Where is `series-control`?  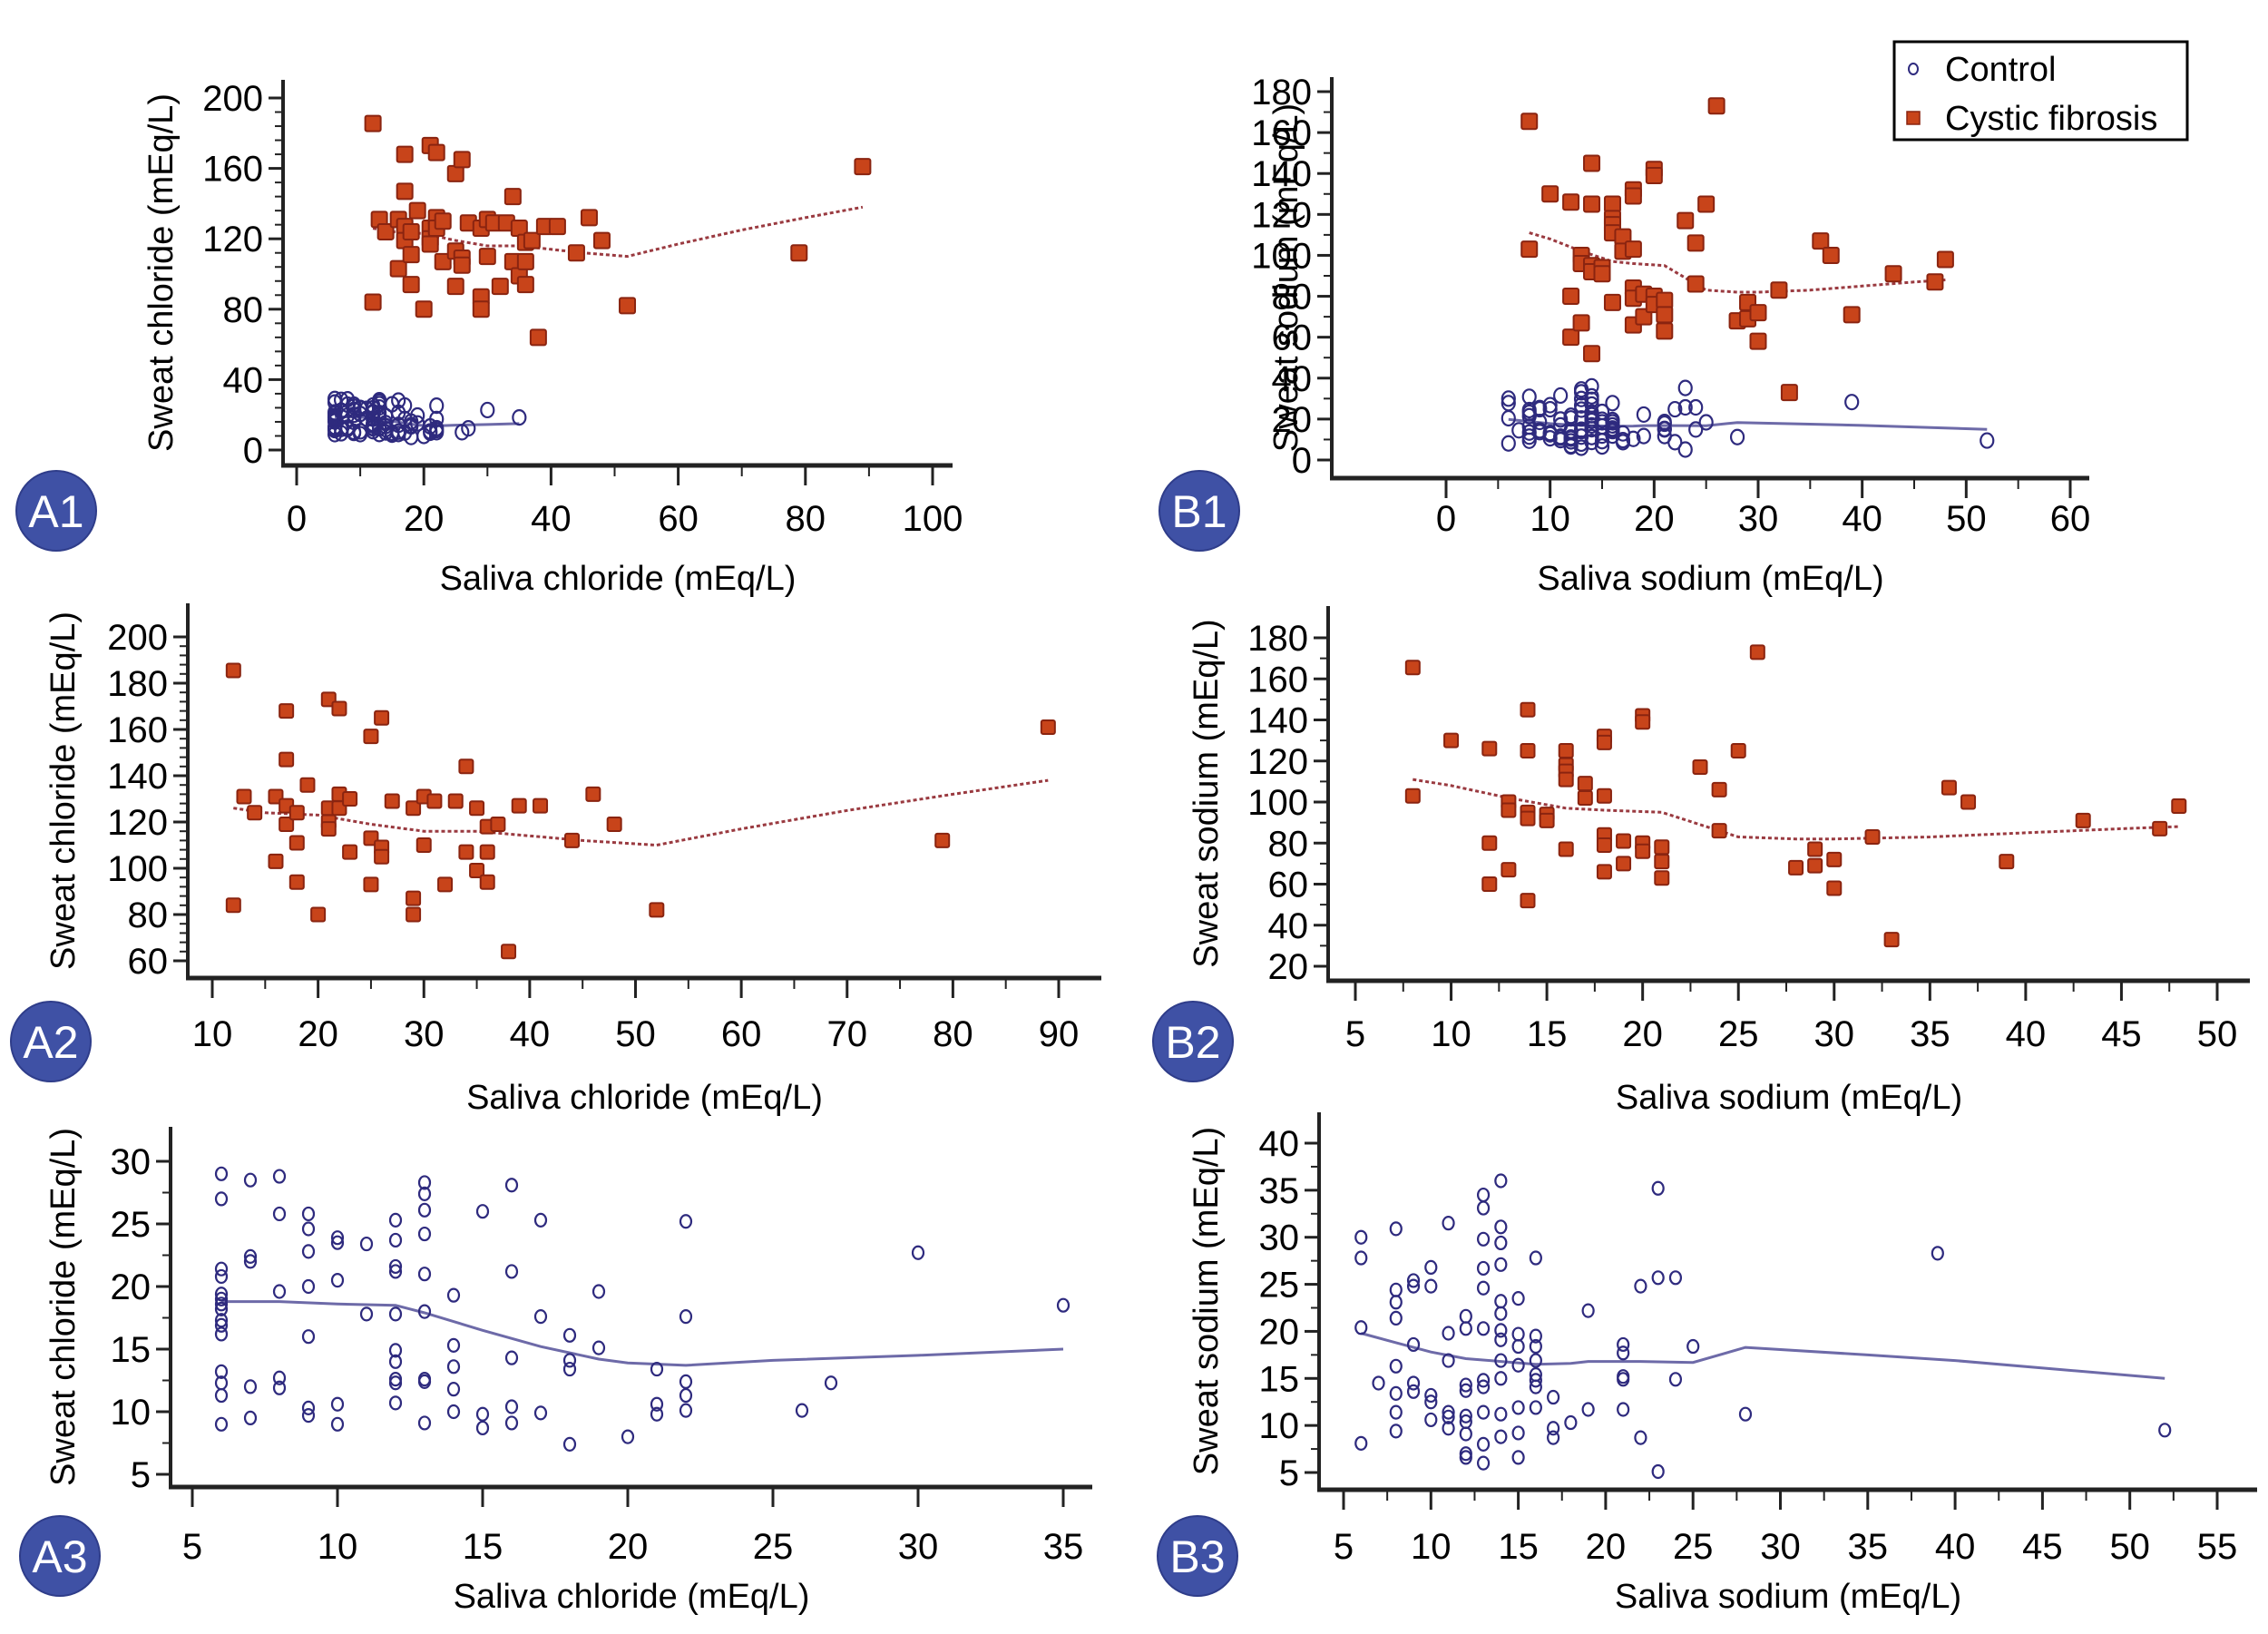
series-control is located at coordinates (1748, 417).